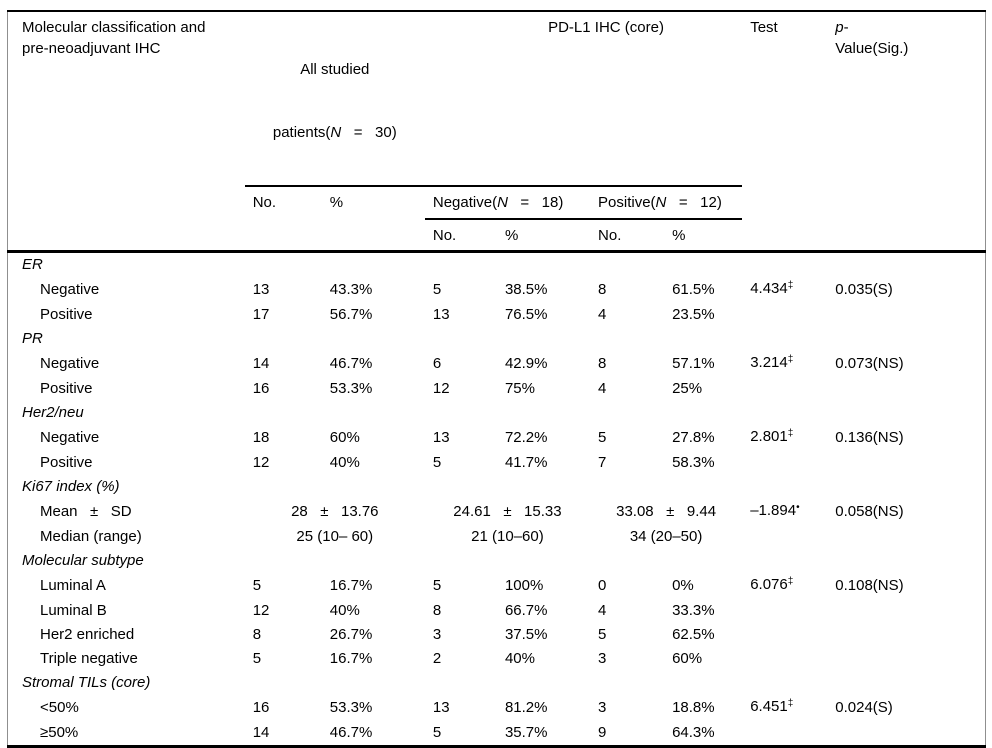 The height and width of the screenshot is (748, 992). Describe the element at coordinates (693, 610) in the screenshot. I see `cell-pos-pct: 33.3%` at that location.